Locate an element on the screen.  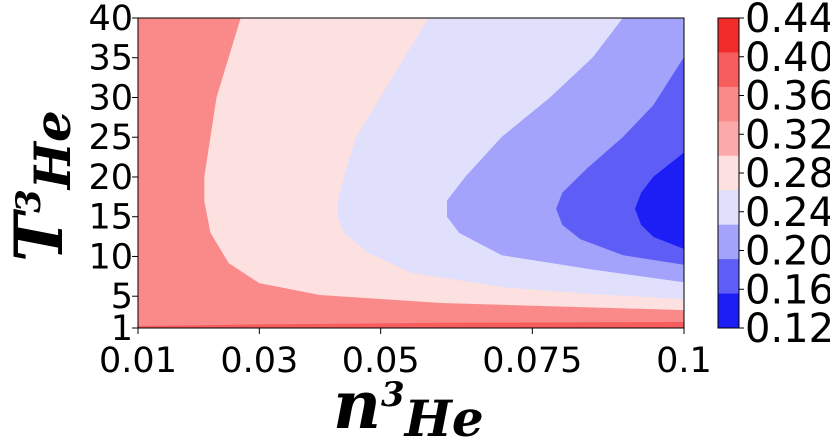
colorbar-label: 0.16 is located at coordinates (787, 290).